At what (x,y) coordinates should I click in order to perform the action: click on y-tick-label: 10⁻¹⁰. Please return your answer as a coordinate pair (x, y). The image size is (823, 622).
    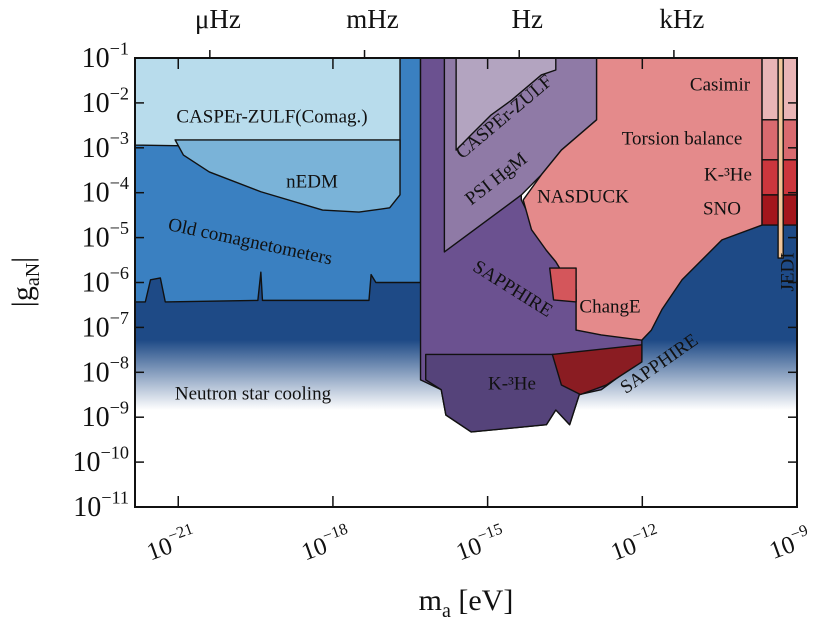
    Looking at the image, I should click on (101, 461).